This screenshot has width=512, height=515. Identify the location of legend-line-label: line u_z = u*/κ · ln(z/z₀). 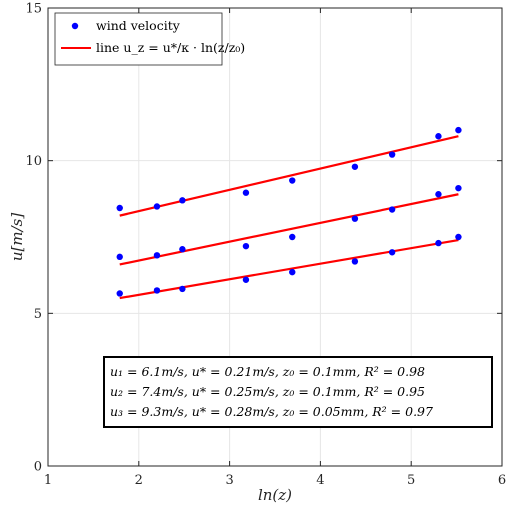
(170, 47).